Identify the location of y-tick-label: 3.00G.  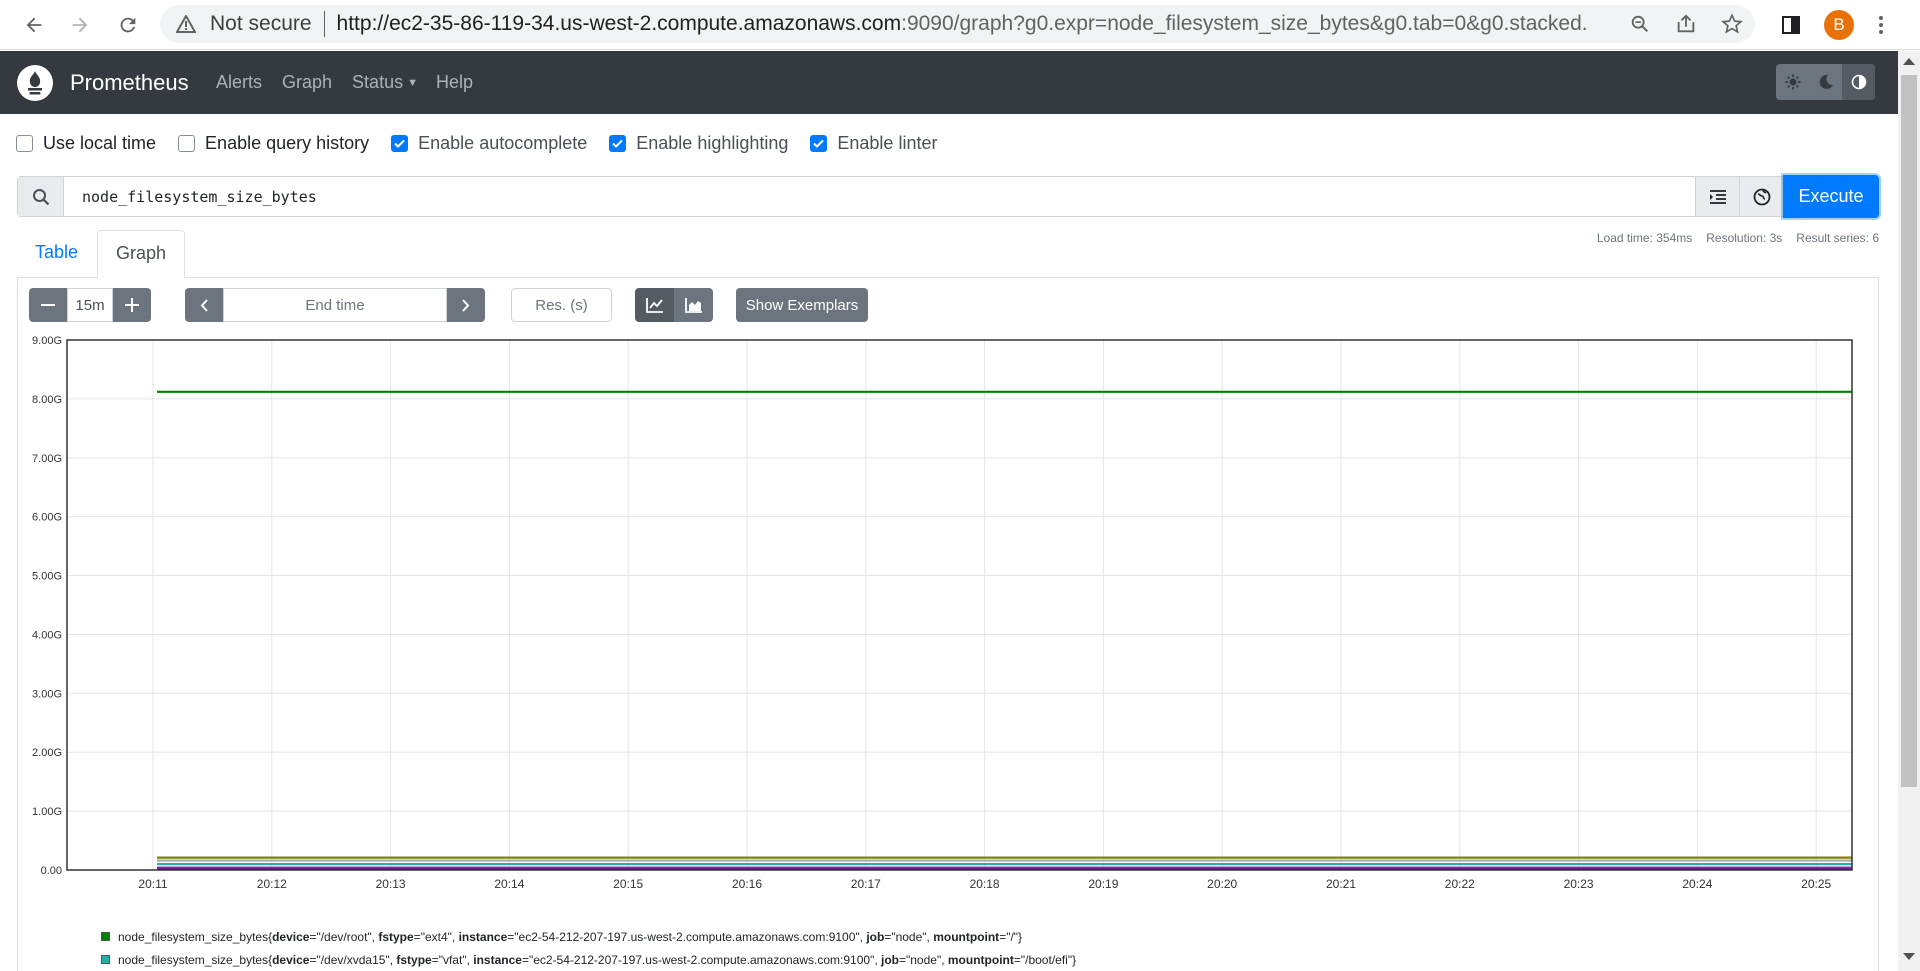
(47, 694).